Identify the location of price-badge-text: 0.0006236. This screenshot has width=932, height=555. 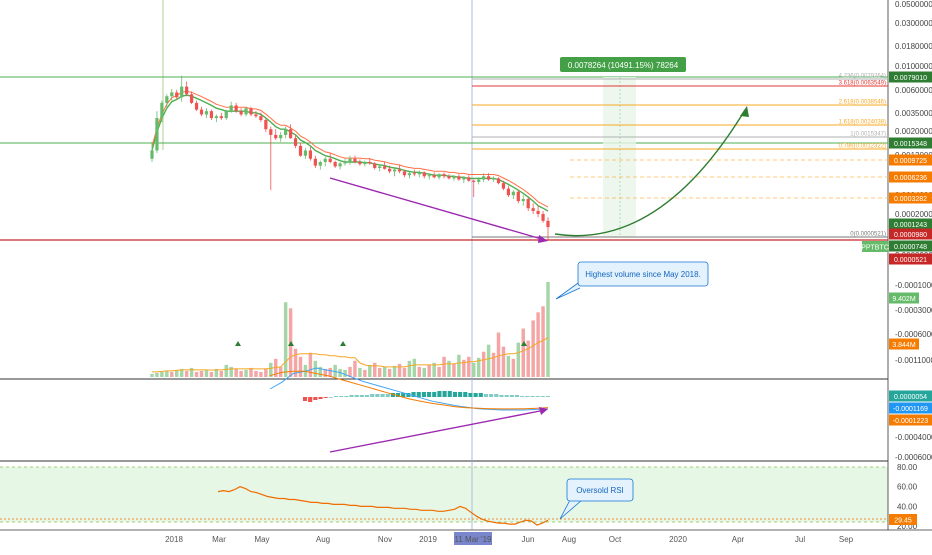
(910, 178).